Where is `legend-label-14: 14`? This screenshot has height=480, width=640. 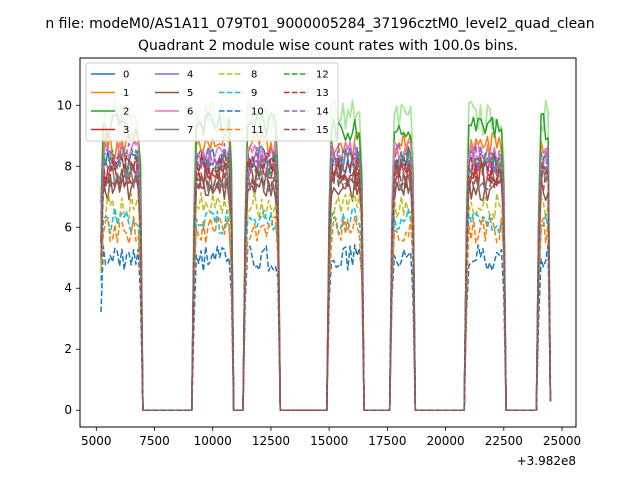
legend-label-14: 14 is located at coordinates (322, 112).